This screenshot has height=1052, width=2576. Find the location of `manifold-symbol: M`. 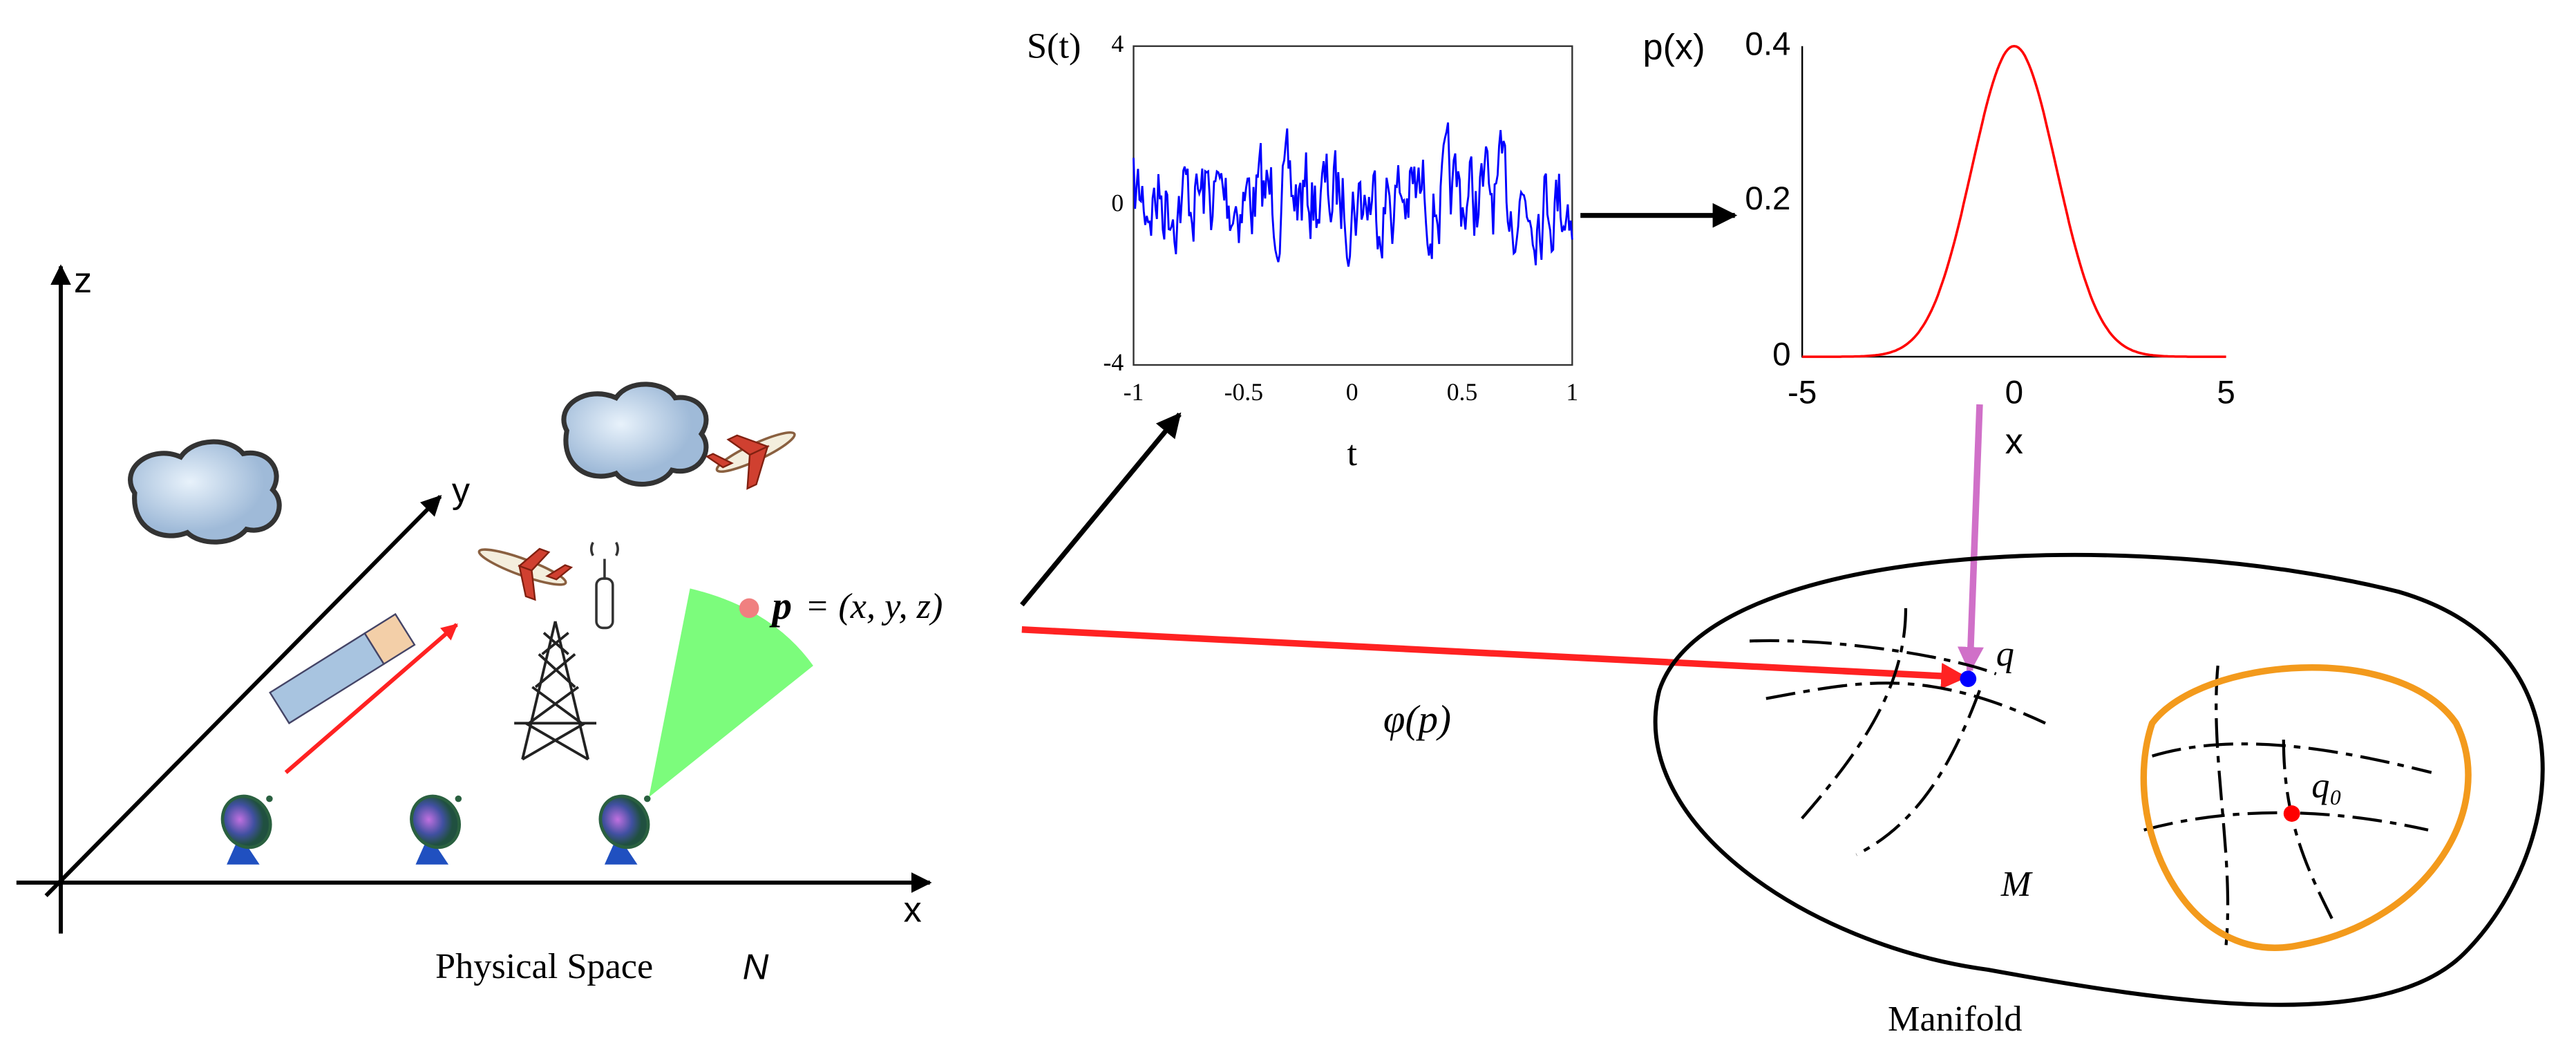

manifold-symbol: M is located at coordinates (2016, 884).